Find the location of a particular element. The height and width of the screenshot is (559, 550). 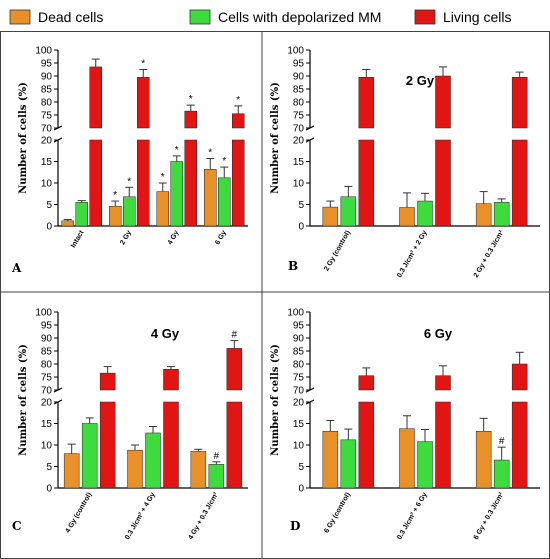

legend-label-2: Living cells is located at coordinates (477, 17).